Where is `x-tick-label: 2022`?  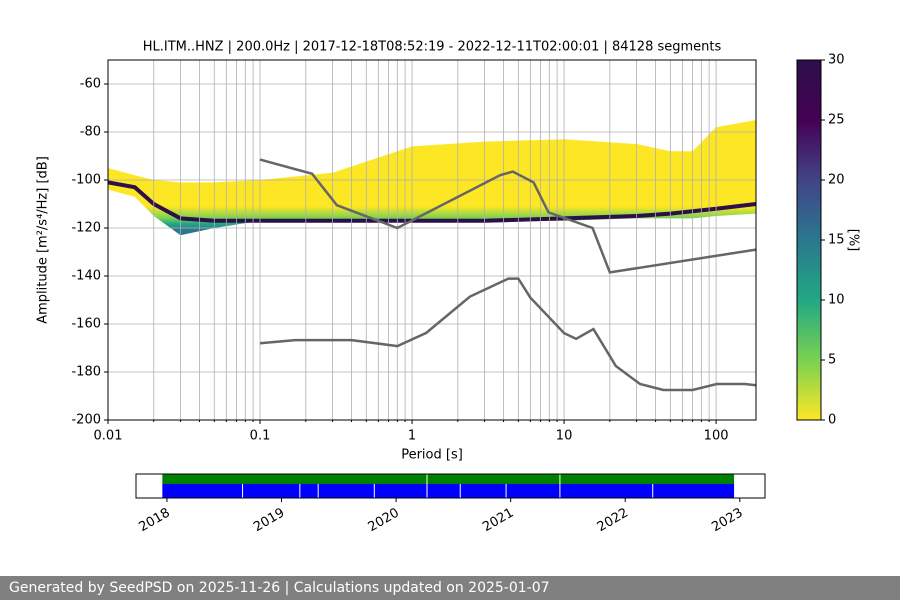 x-tick-label: 2022 is located at coordinates (613, 521).